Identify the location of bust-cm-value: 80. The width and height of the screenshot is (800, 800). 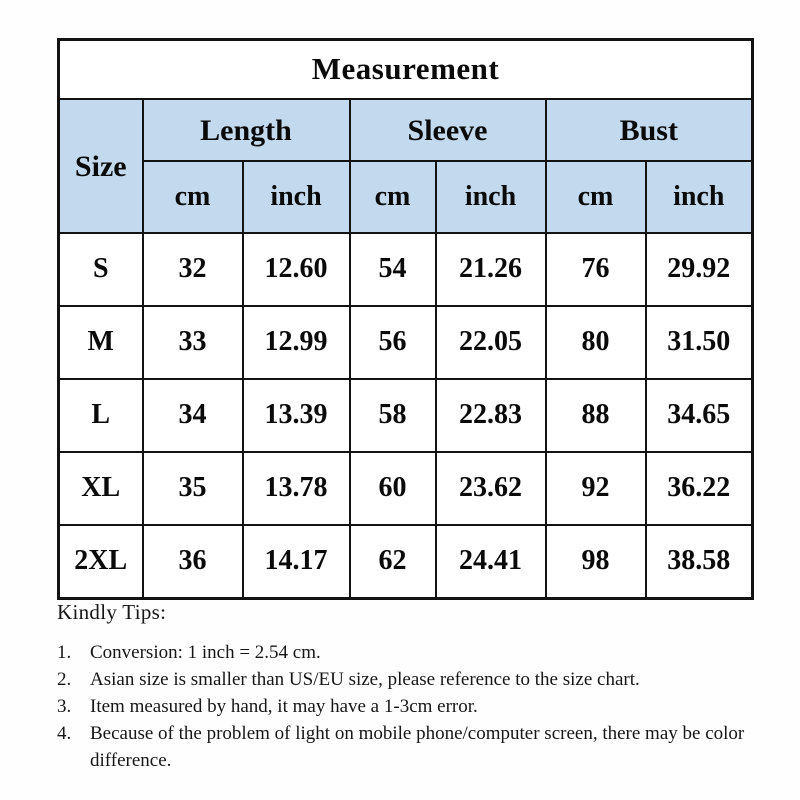
(595, 342).